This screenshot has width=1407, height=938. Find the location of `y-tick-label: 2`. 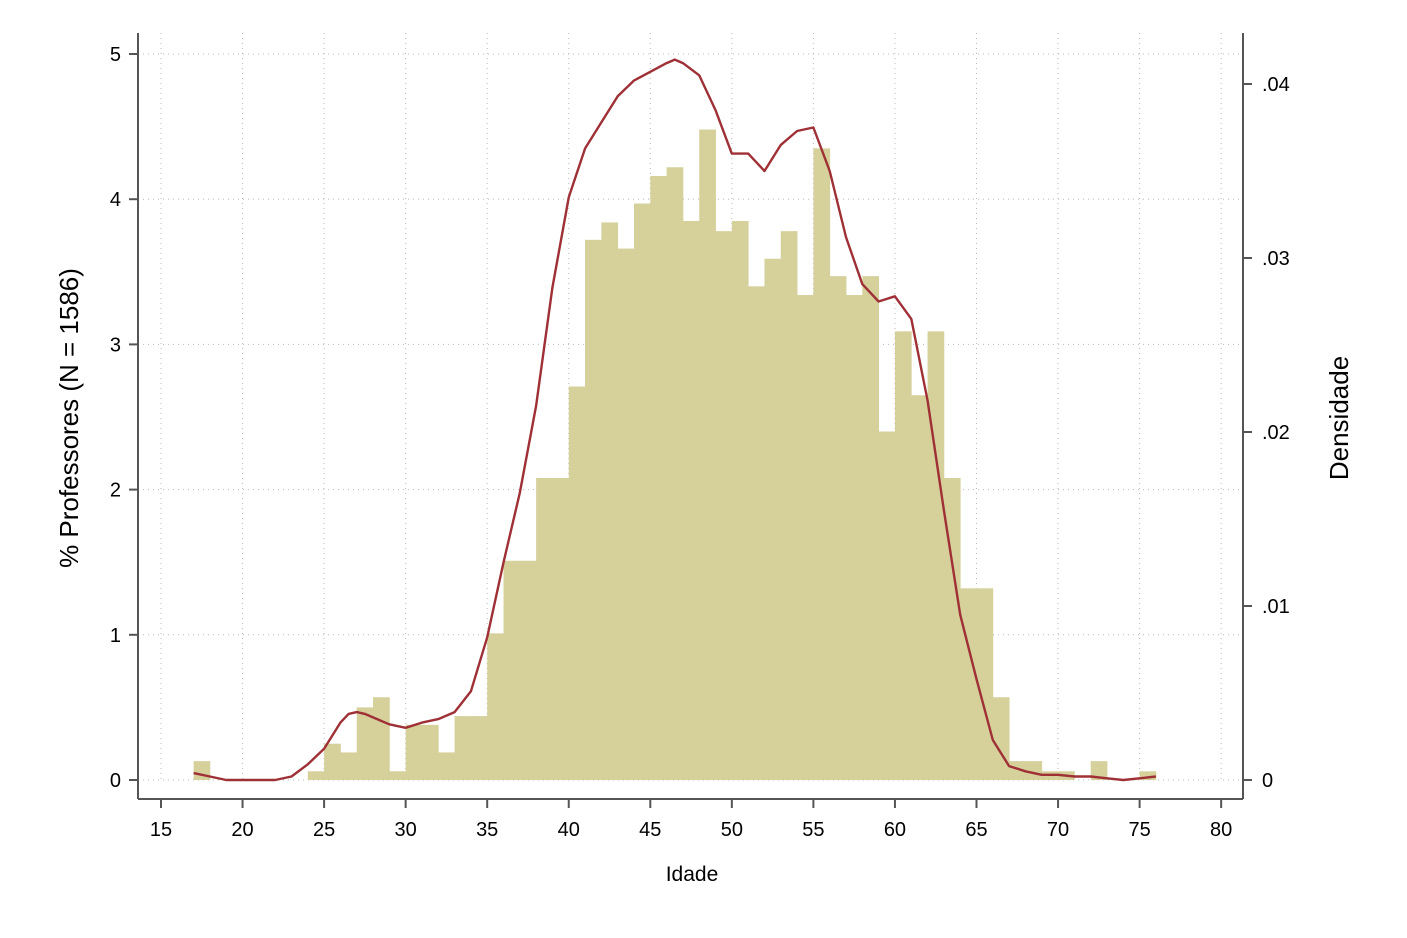

y-tick-label: 2 is located at coordinates (115, 491).